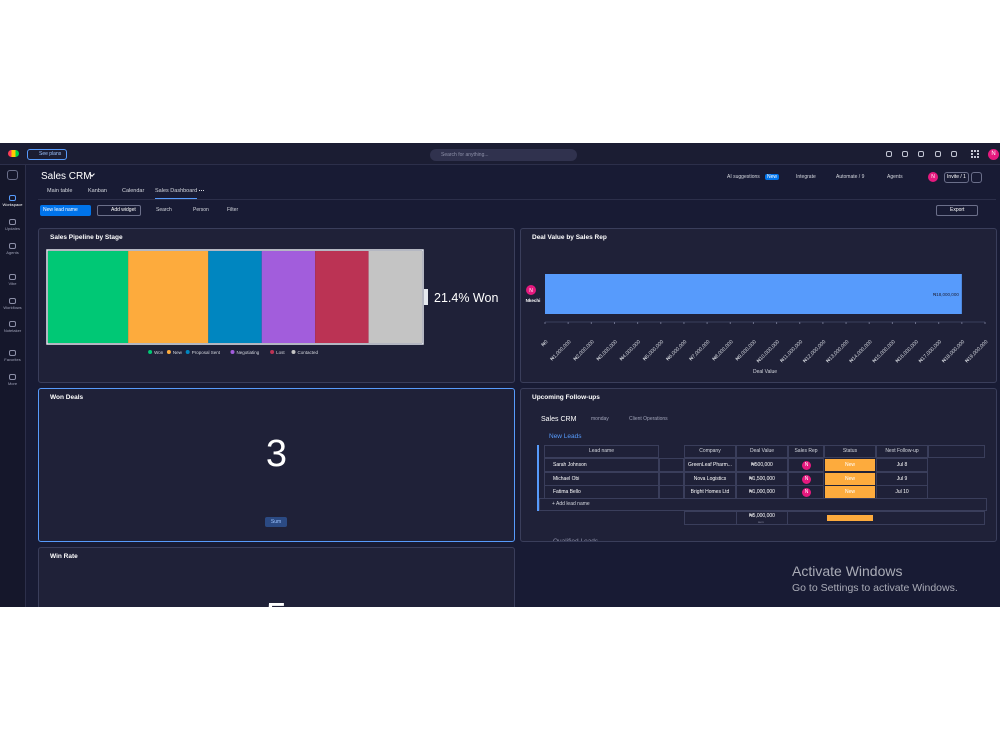 The image size is (1000, 750). What do you see at coordinates (601, 465) in the screenshot?
I see `cell: Sarah Johnson` at bounding box center [601, 465].